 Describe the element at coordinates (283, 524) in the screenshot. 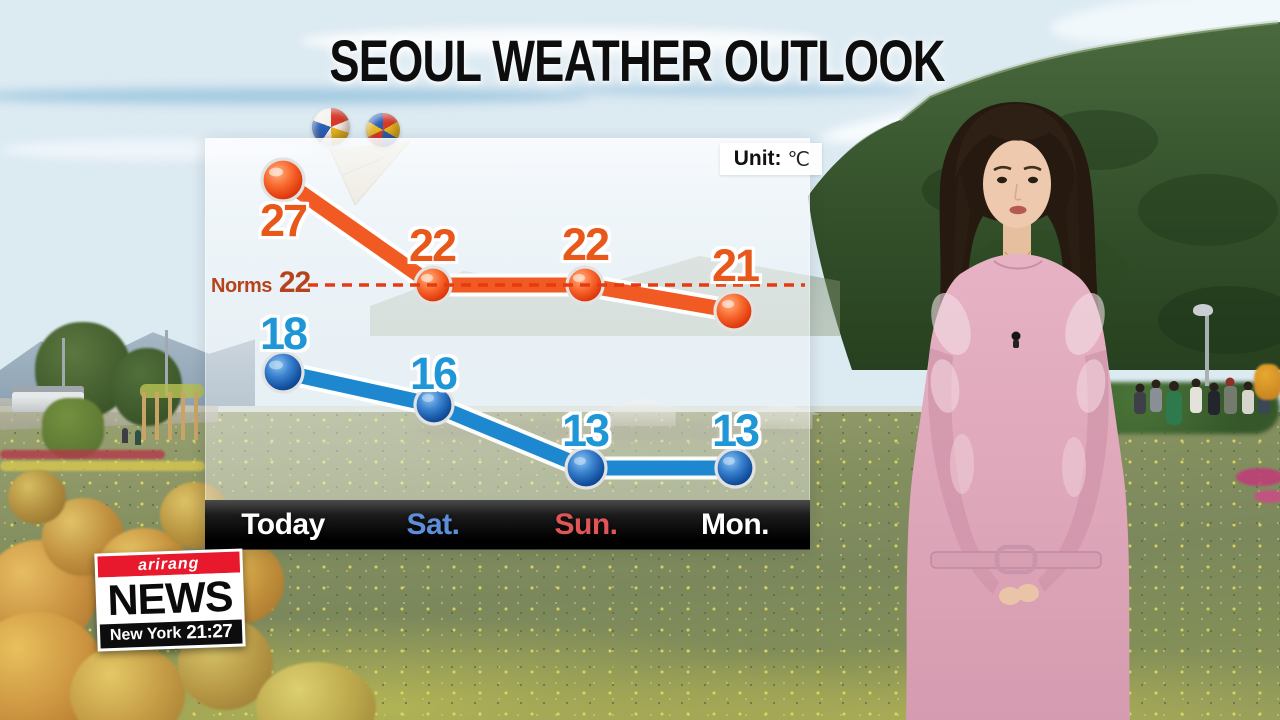

I see `x-axis-label-today: Today` at that location.